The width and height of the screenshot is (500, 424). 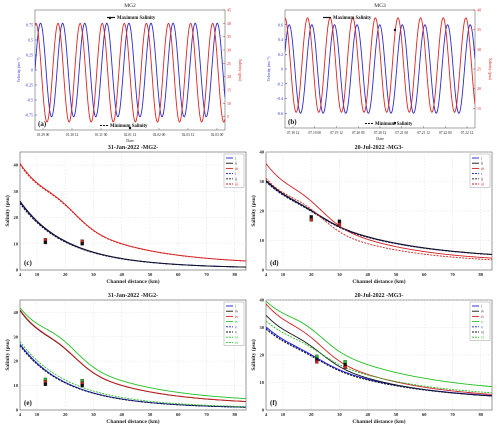 What do you see at coordinates (42, 124) in the screenshot?
I see `panel-label: (a)` at bounding box center [42, 124].